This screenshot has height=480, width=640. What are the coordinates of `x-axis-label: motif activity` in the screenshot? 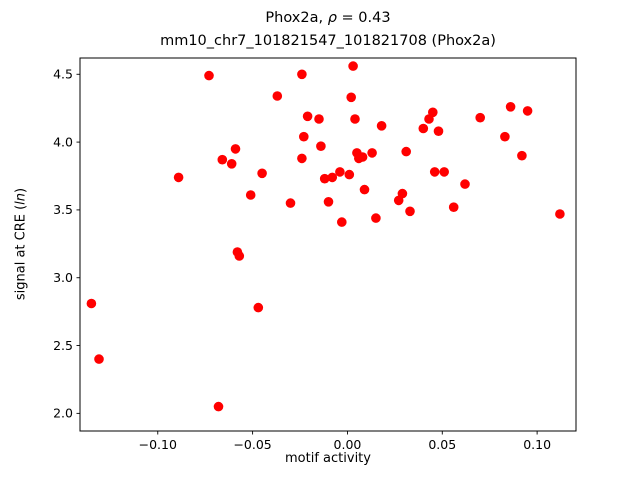 It's located at (328, 458).